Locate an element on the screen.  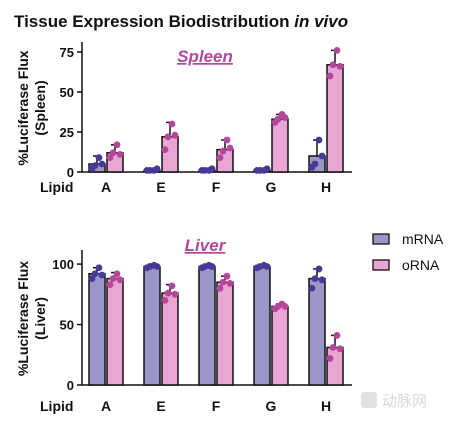
title-main: Tissue Expression Biodistribution is located at coordinates (154, 21).